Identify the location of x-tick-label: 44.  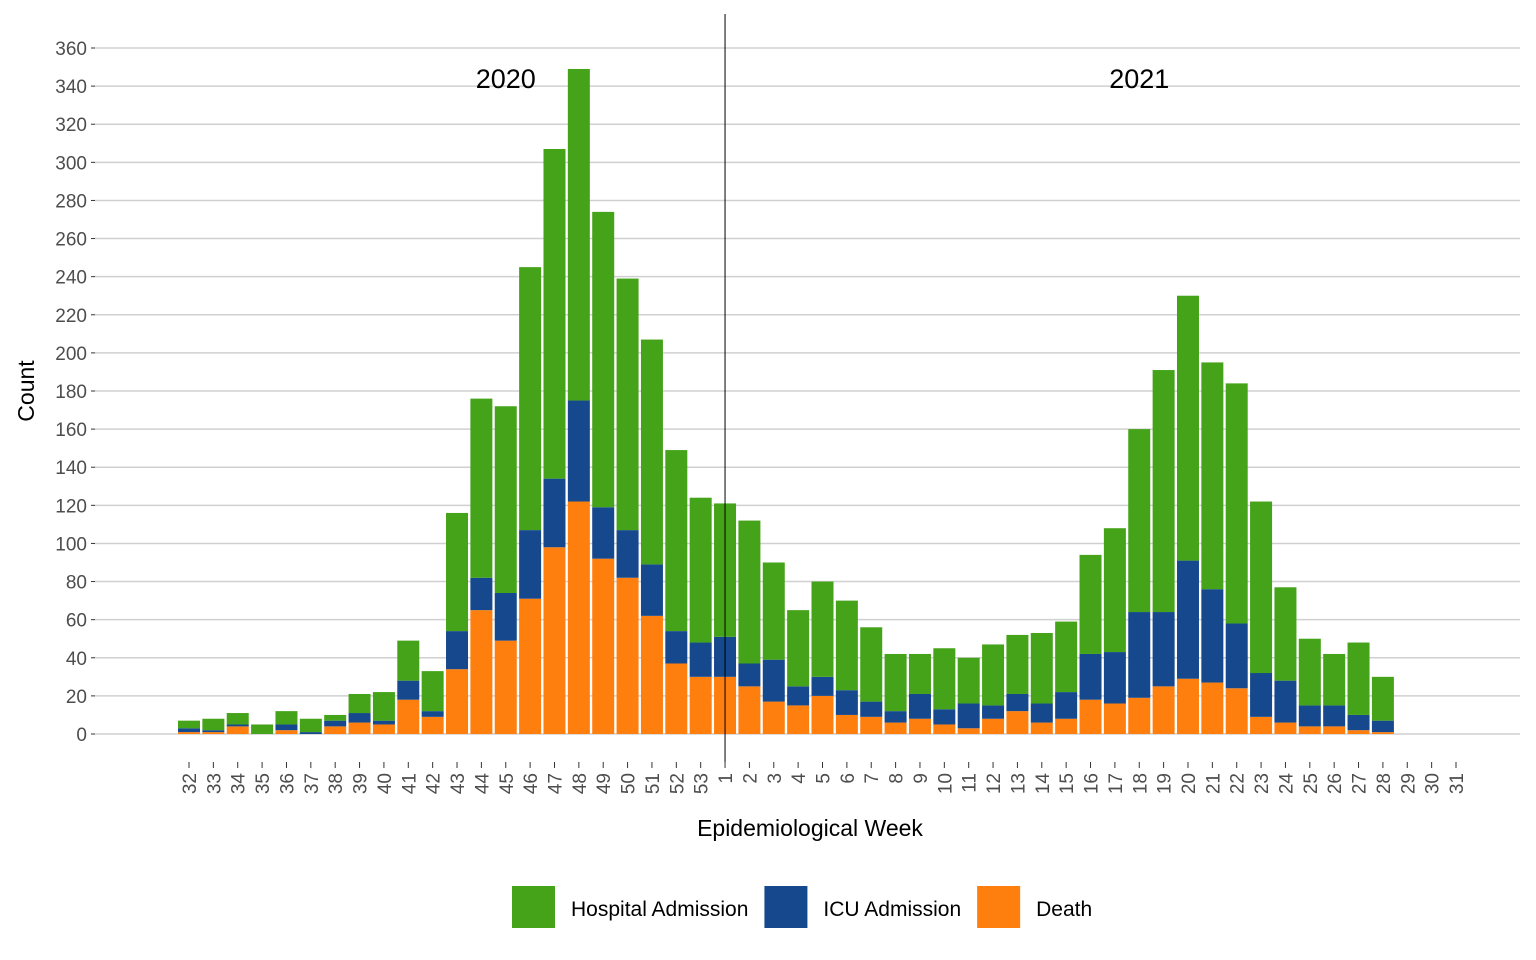
(482, 784).